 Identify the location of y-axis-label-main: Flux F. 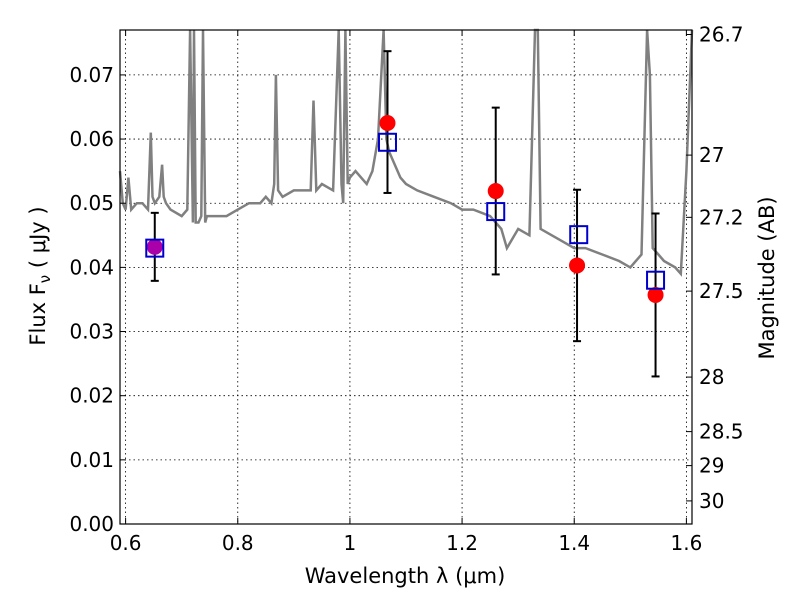
(38, 314).